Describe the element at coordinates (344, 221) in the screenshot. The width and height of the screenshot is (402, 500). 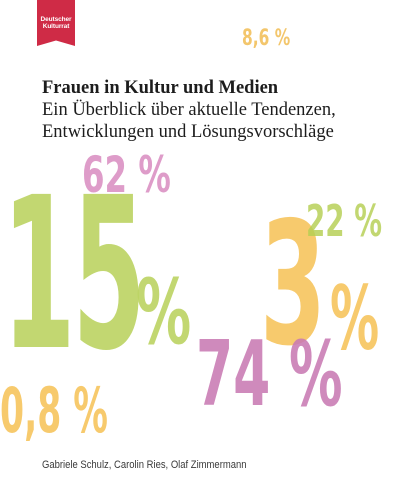
I see `figure-22-percent: 22 %` at that location.